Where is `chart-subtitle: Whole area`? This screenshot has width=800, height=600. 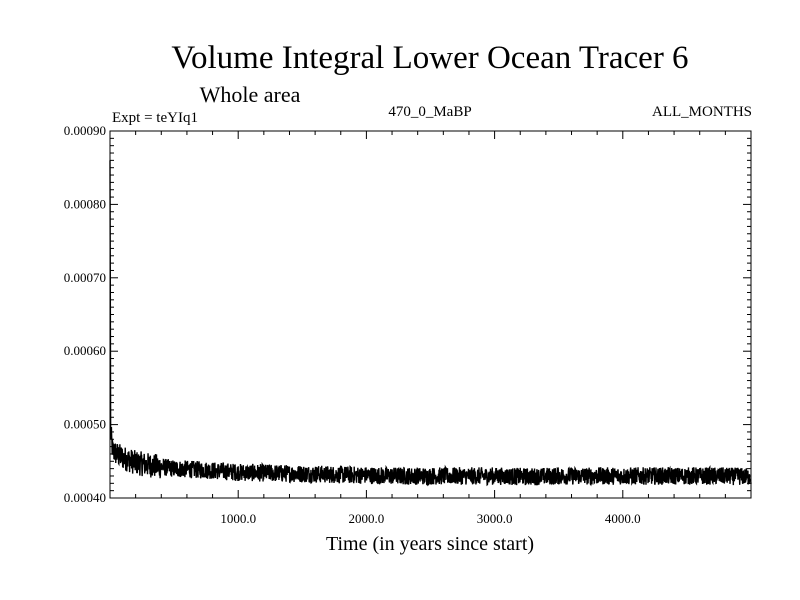 chart-subtitle: Whole area is located at coordinates (250, 94).